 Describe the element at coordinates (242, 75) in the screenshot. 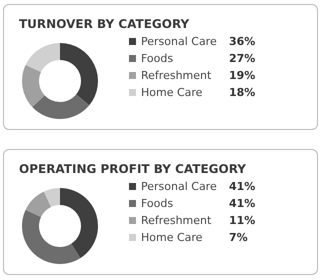

I see `data-label: 19%` at that location.